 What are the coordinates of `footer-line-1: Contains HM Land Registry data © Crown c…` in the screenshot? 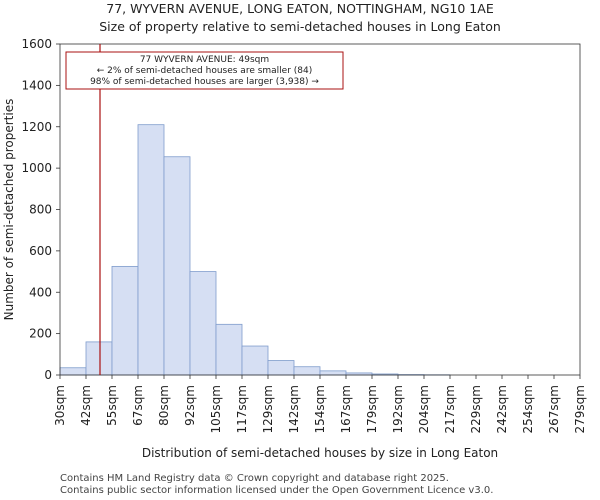 It's located at (254, 478).